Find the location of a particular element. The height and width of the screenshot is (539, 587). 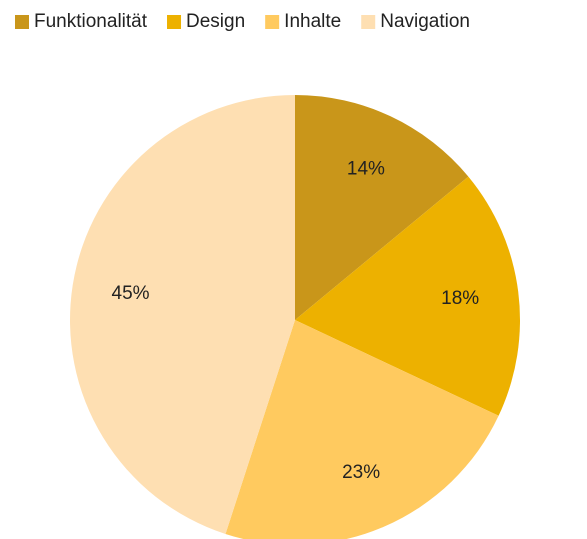

data-label: 45% is located at coordinates (131, 293).